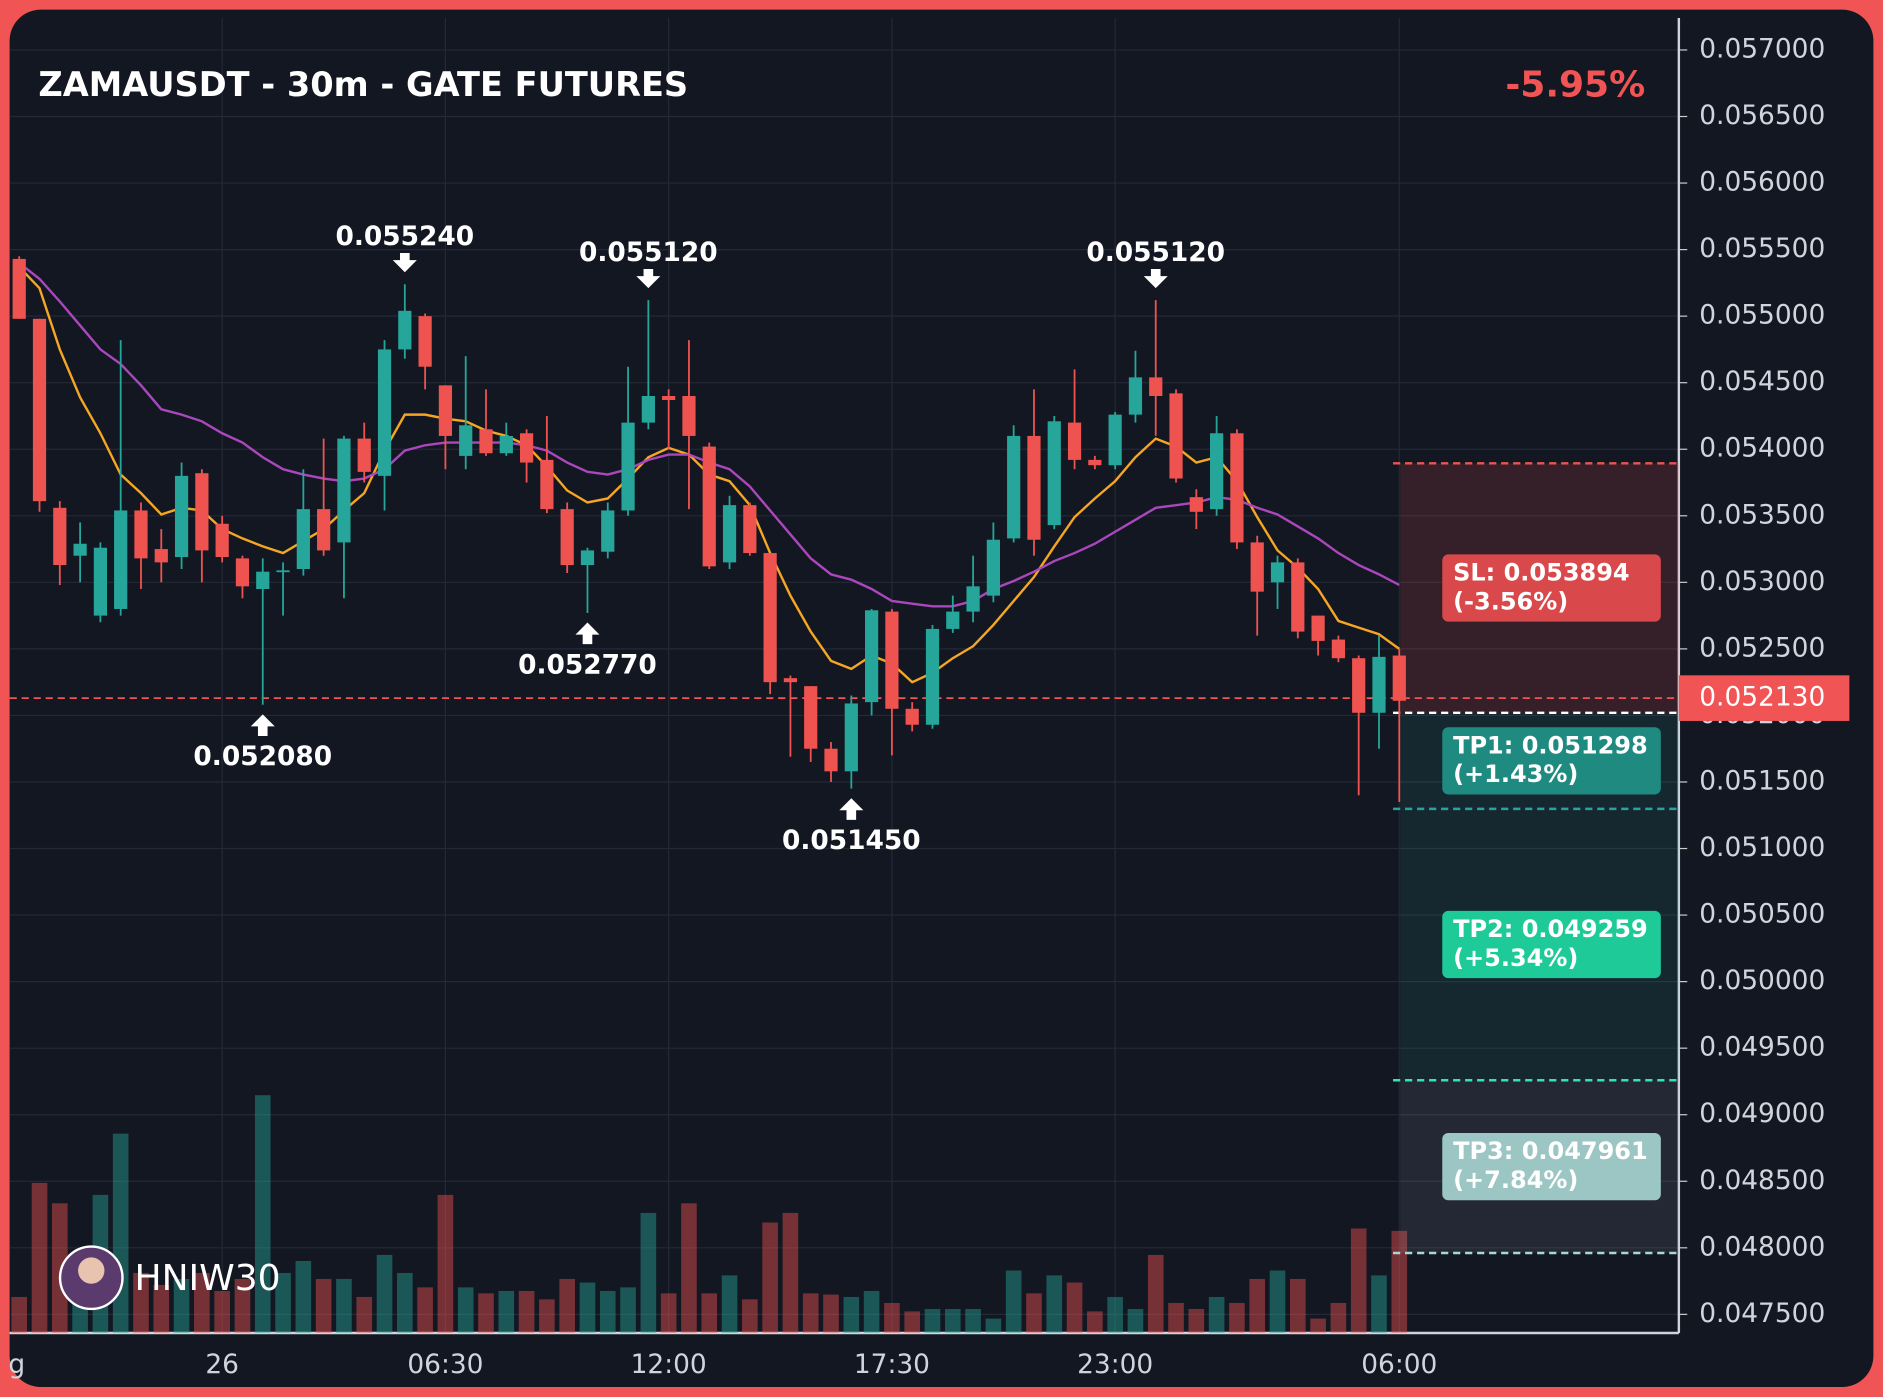 This screenshot has height=1397, width=1883. Describe the element at coordinates (1762, 514) in the screenshot. I see `y-tick-label: 0.053500` at that location.